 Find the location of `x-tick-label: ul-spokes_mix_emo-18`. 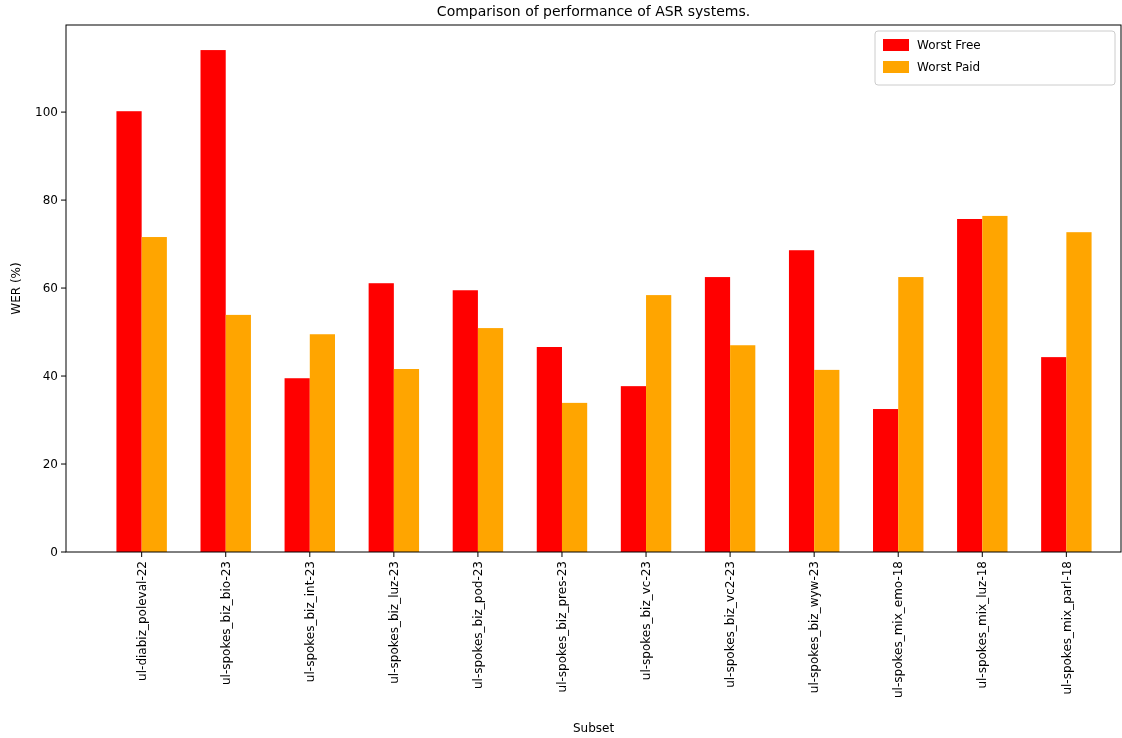

x-tick-label: ul-spokes_mix_emo-18 is located at coordinates (898, 629).